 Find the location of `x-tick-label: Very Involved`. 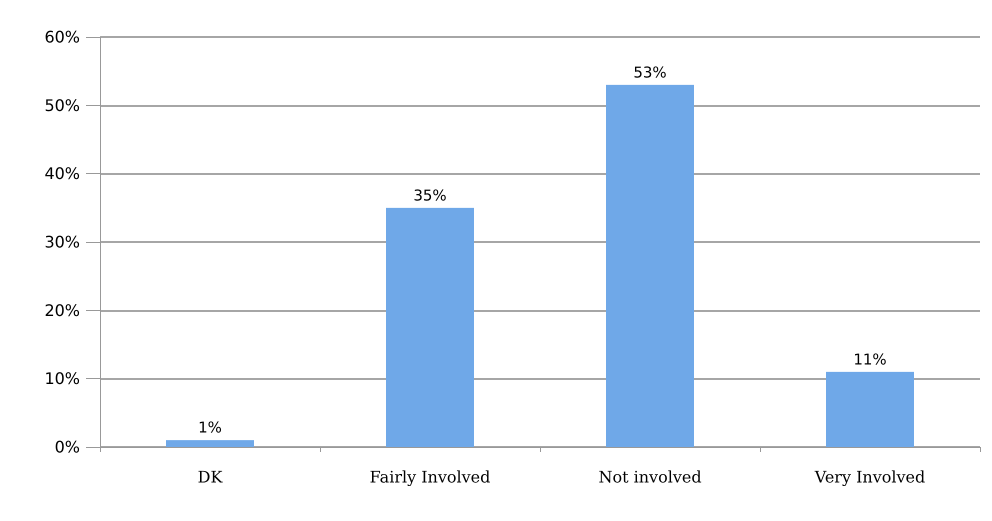

x-tick-label: Very Involved is located at coordinates (870, 477).